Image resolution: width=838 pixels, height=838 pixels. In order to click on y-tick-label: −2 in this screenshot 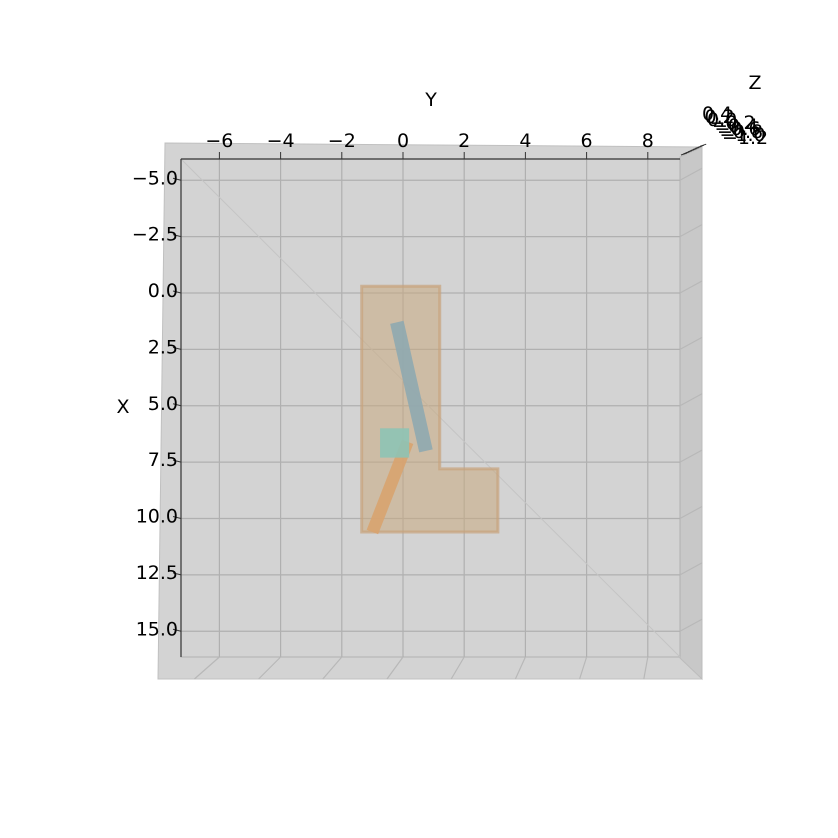, I will do `click(342, 141)`.